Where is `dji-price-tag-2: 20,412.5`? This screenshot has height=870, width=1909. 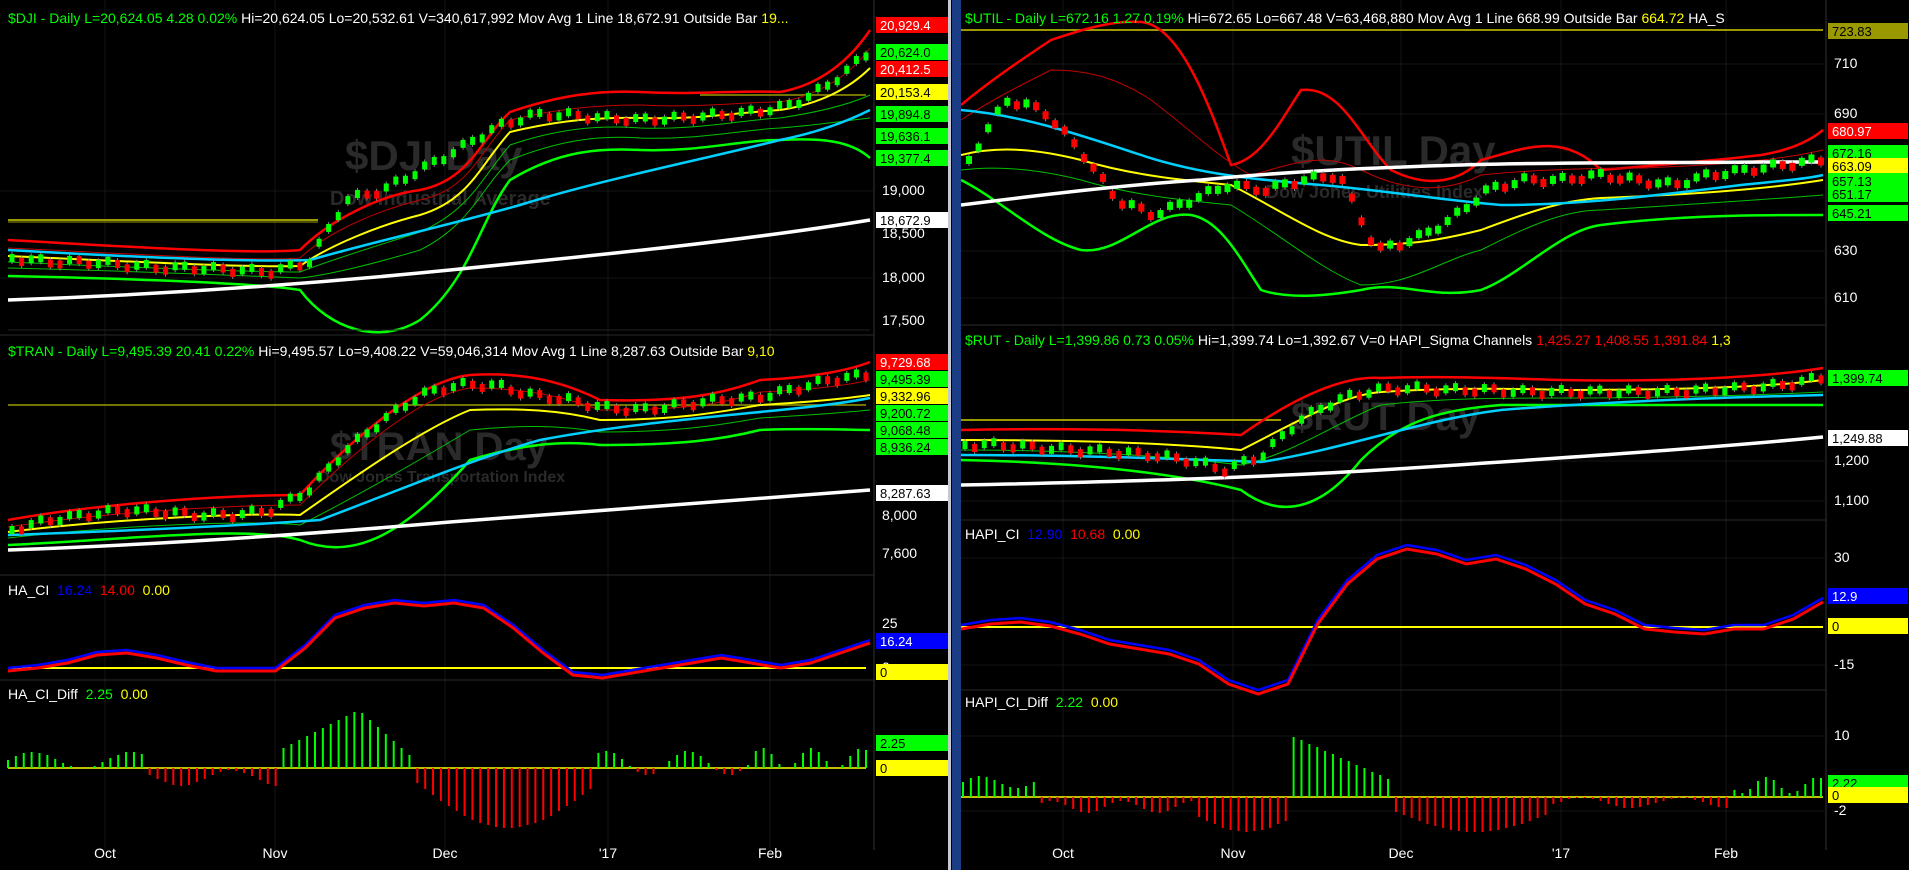 dji-price-tag-2: 20,412.5 is located at coordinates (912, 69).